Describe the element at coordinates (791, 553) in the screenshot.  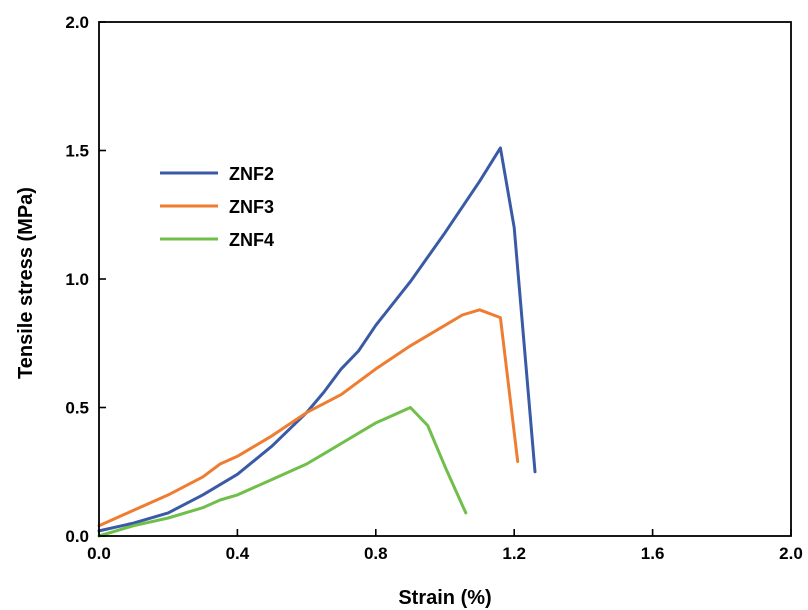
I see `x-tick-label: 2.0` at that location.